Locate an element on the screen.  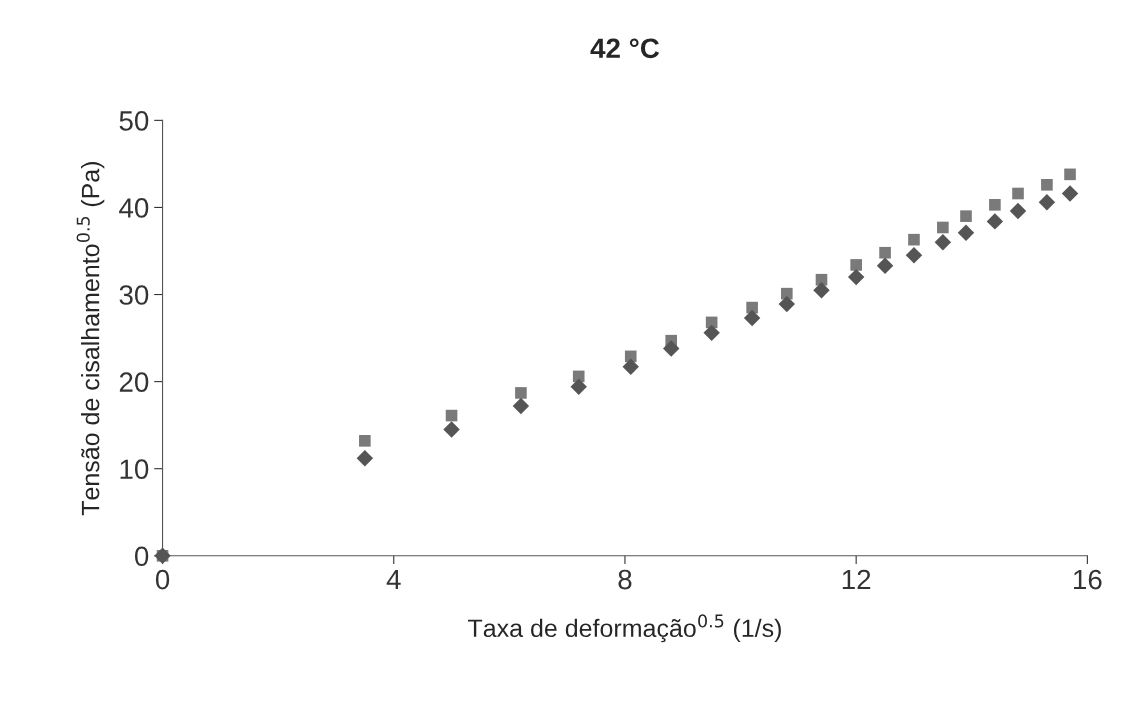
chart-title: 42 °C is located at coordinates (625, 48).